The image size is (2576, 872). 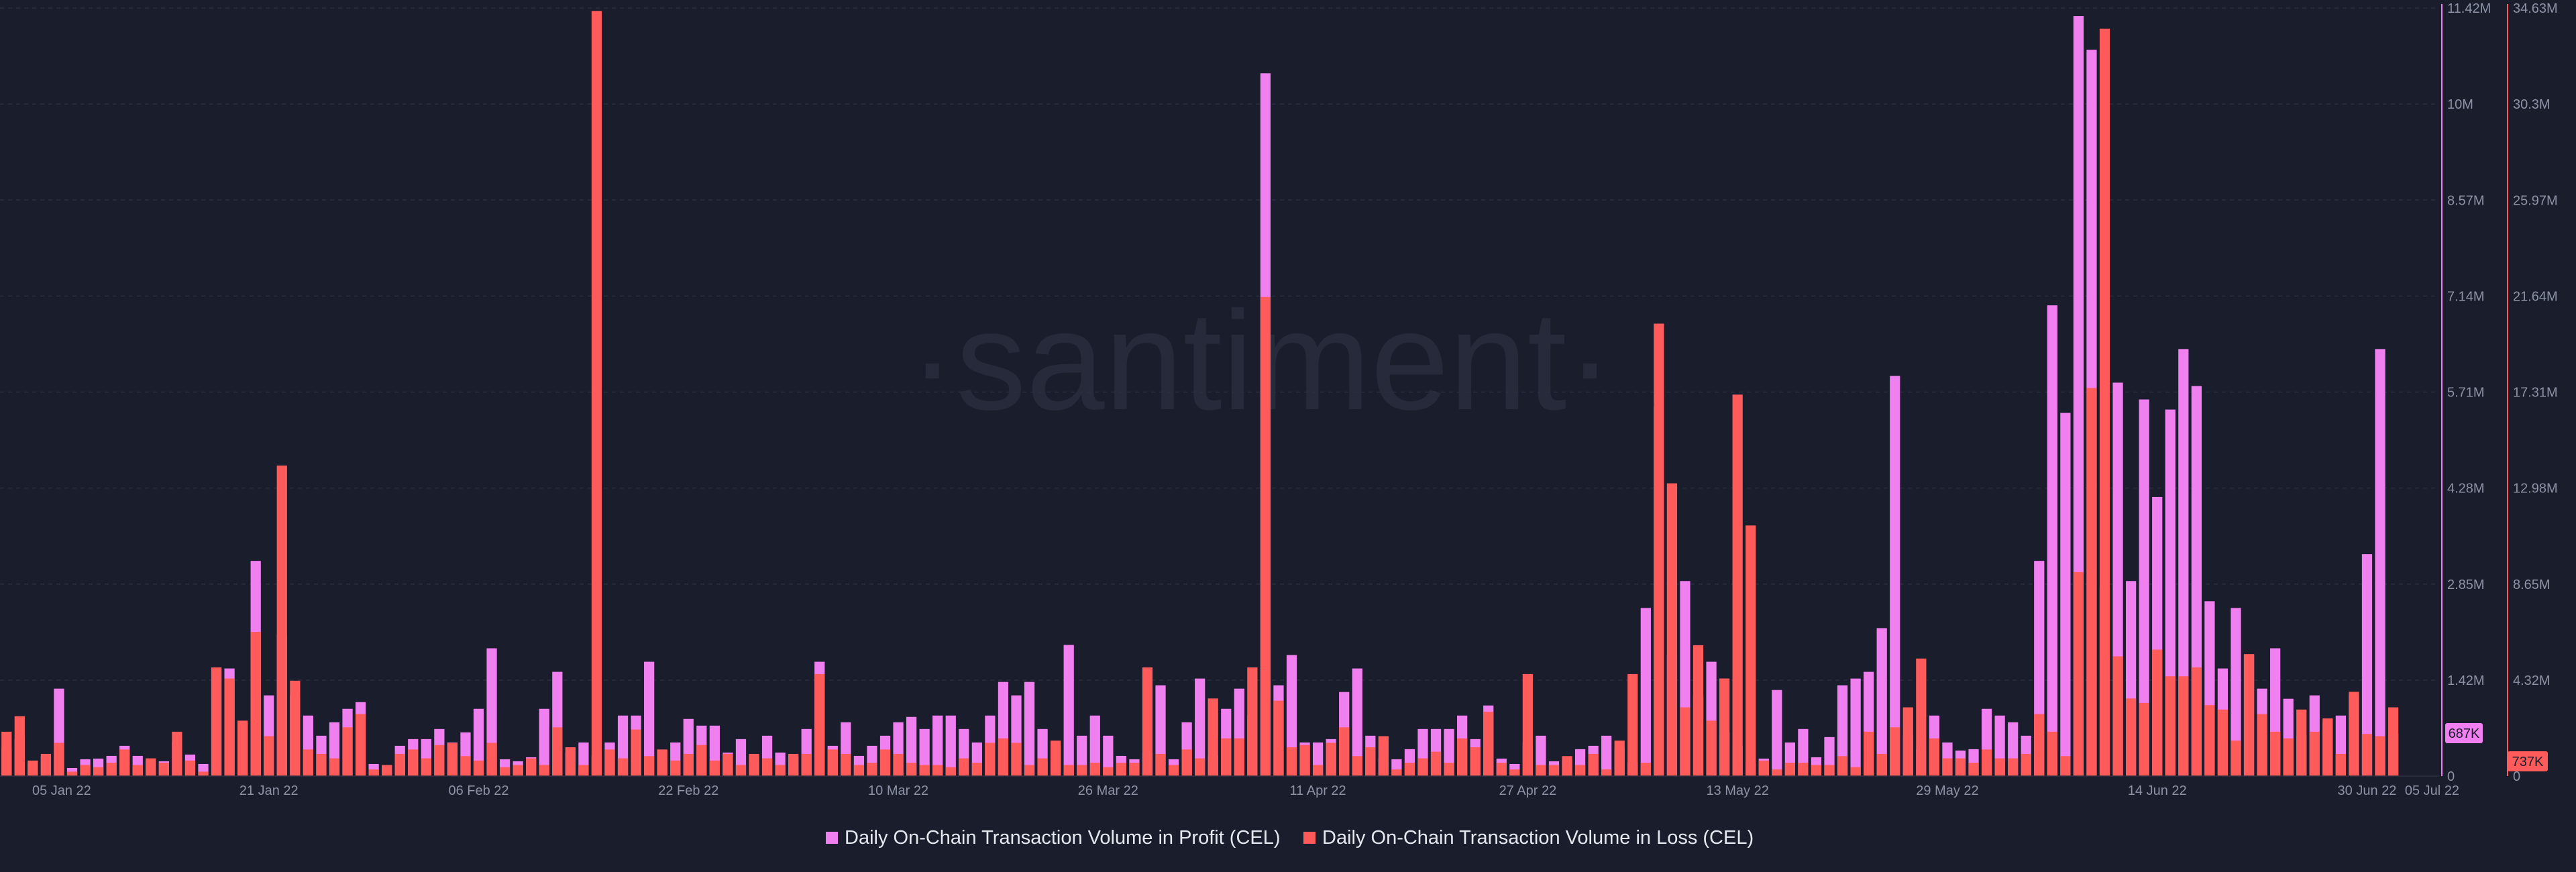 What do you see at coordinates (1309, 838) in the screenshot?
I see `legend-swatch-loss` at bounding box center [1309, 838].